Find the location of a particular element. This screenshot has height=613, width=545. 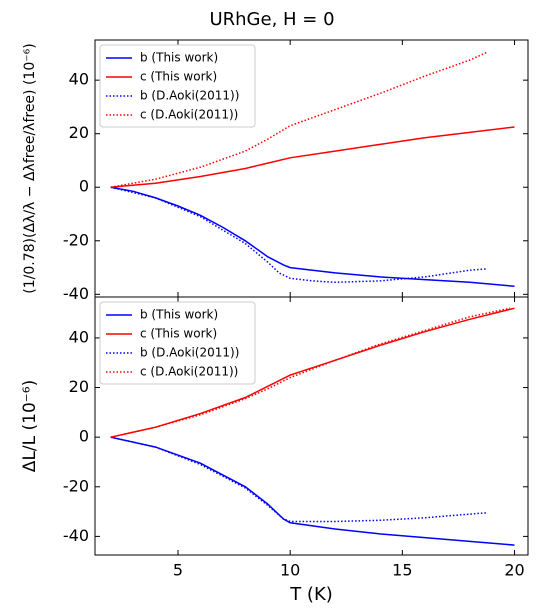

x-tick-label: 15 is located at coordinates (402, 570).